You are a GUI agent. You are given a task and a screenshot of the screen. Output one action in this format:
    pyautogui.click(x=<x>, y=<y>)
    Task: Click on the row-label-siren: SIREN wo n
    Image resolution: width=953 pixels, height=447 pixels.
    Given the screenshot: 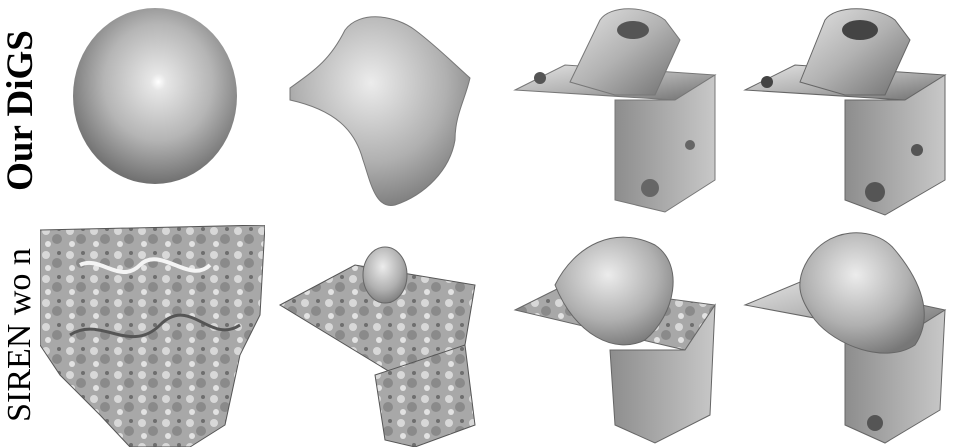 What is the action you would take?
    pyautogui.click(x=20, y=334)
    